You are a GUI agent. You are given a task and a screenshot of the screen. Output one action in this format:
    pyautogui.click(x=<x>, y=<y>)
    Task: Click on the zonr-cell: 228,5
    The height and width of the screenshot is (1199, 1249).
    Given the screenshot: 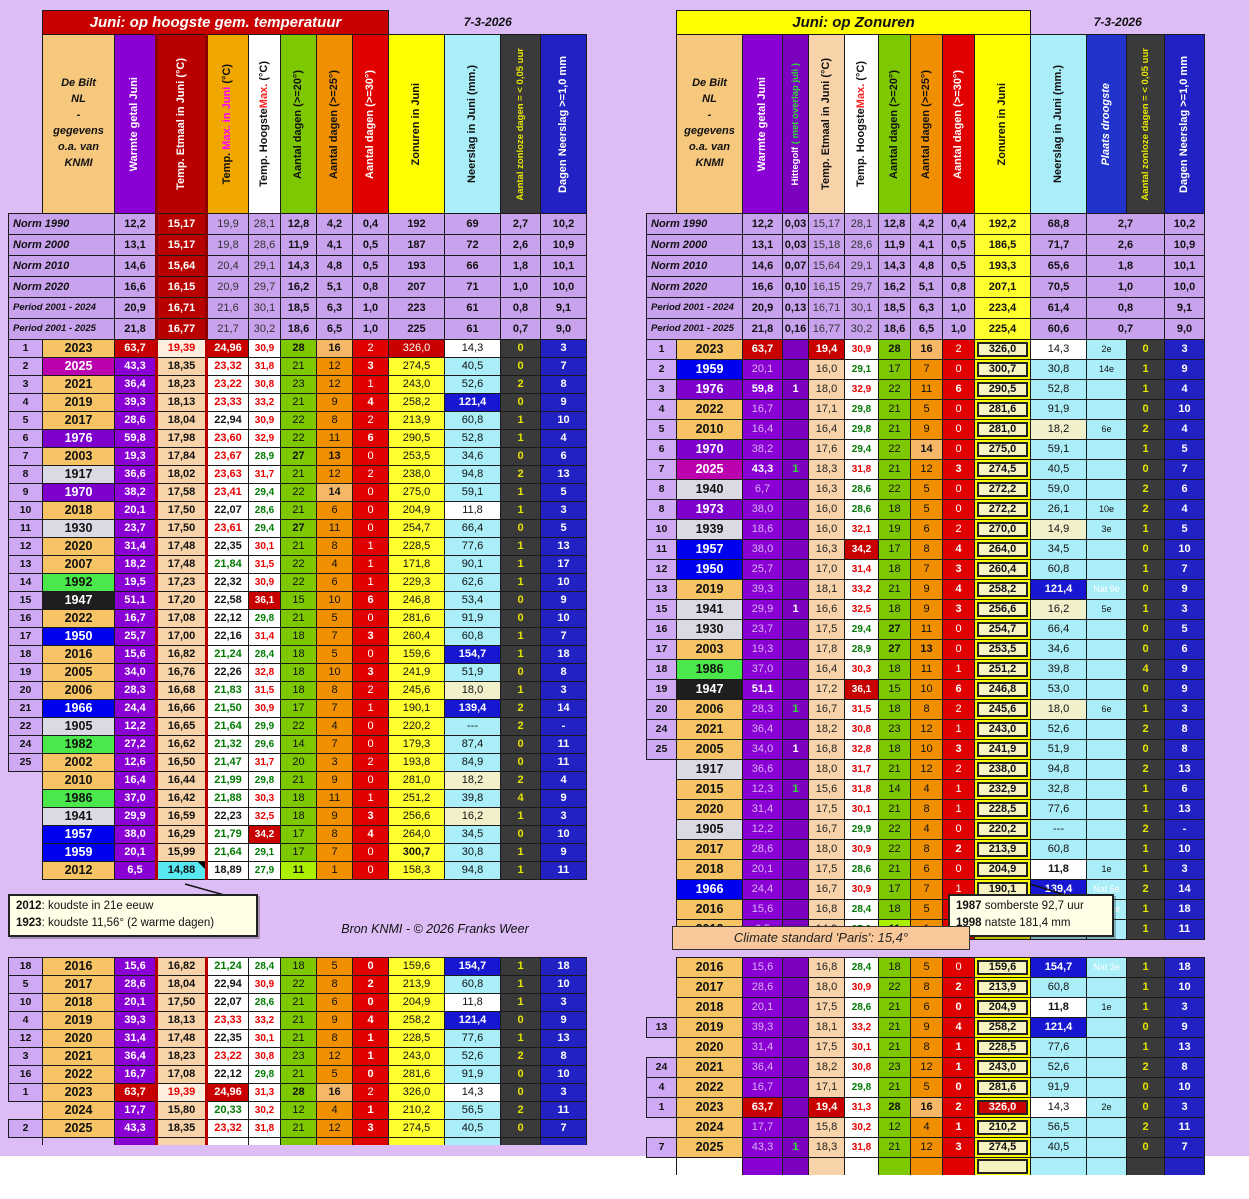 What is the action you would take?
    pyautogui.click(x=1002, y=1047)
    